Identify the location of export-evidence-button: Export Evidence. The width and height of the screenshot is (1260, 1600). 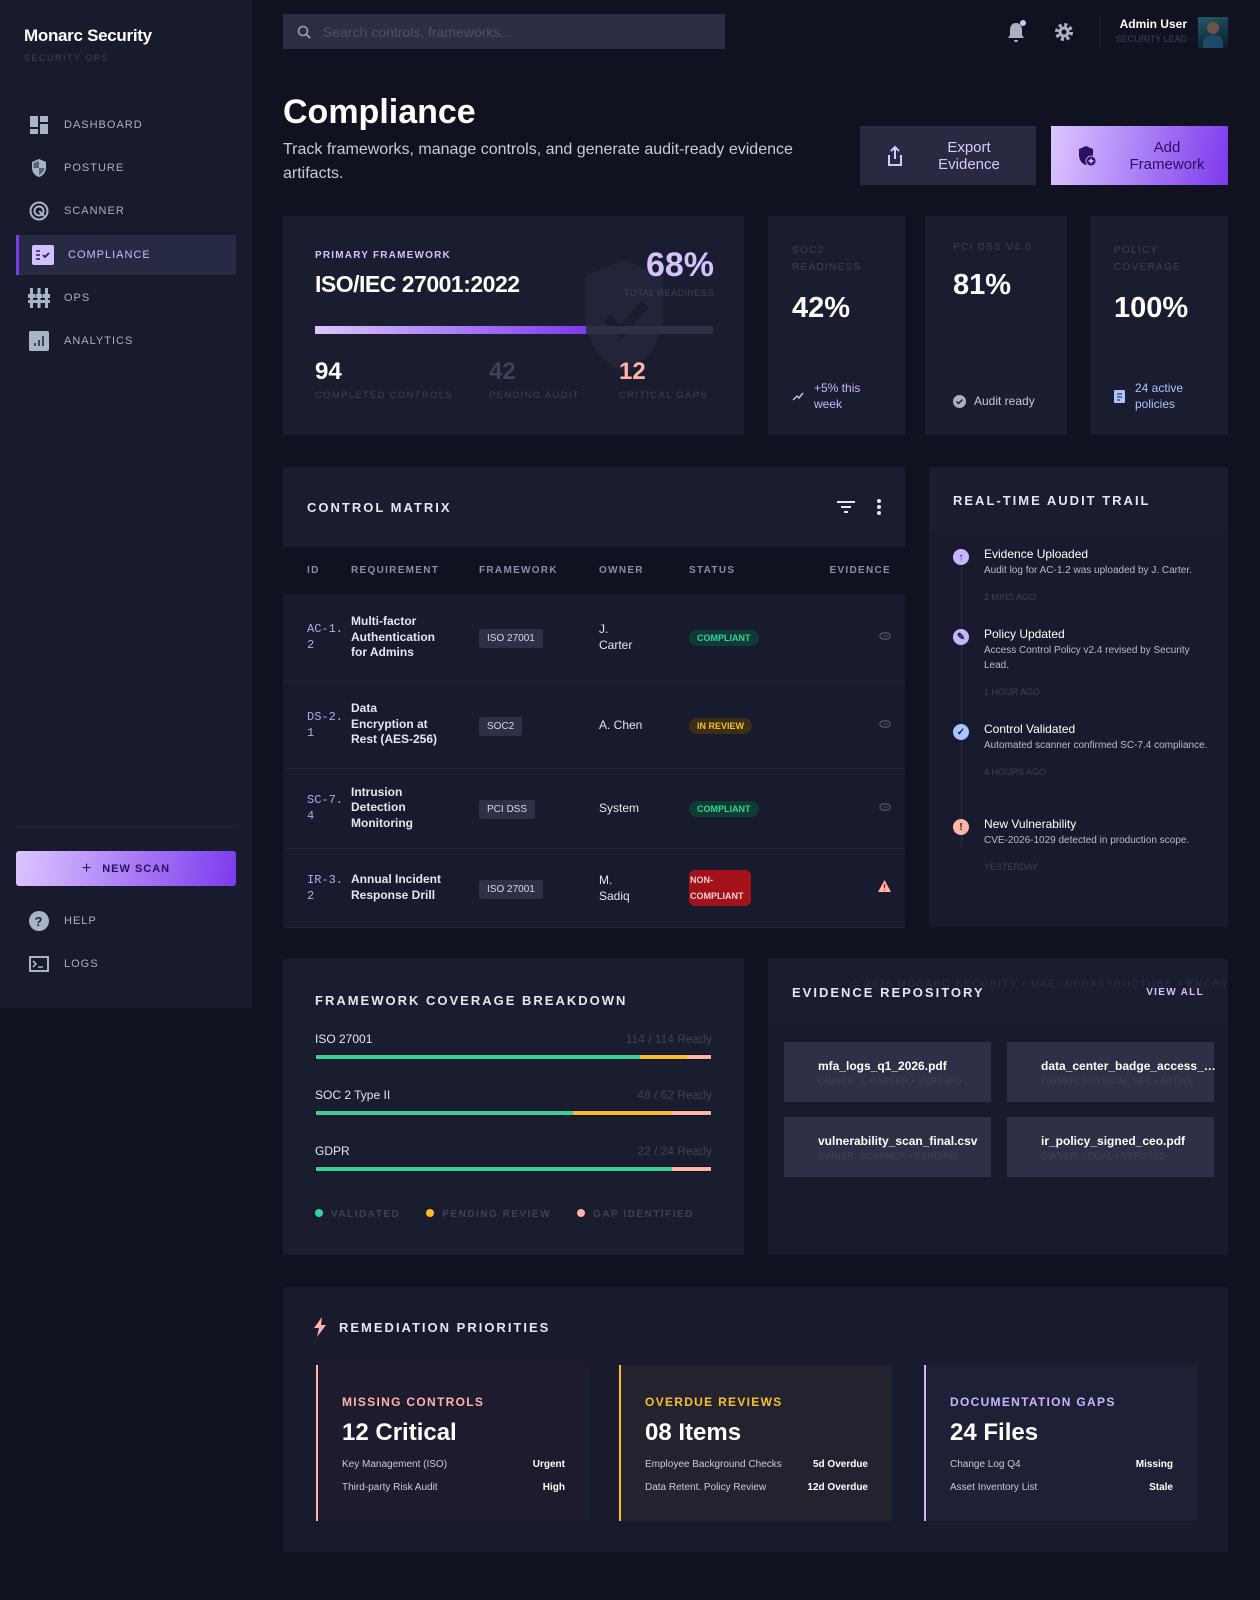
(948, 155).